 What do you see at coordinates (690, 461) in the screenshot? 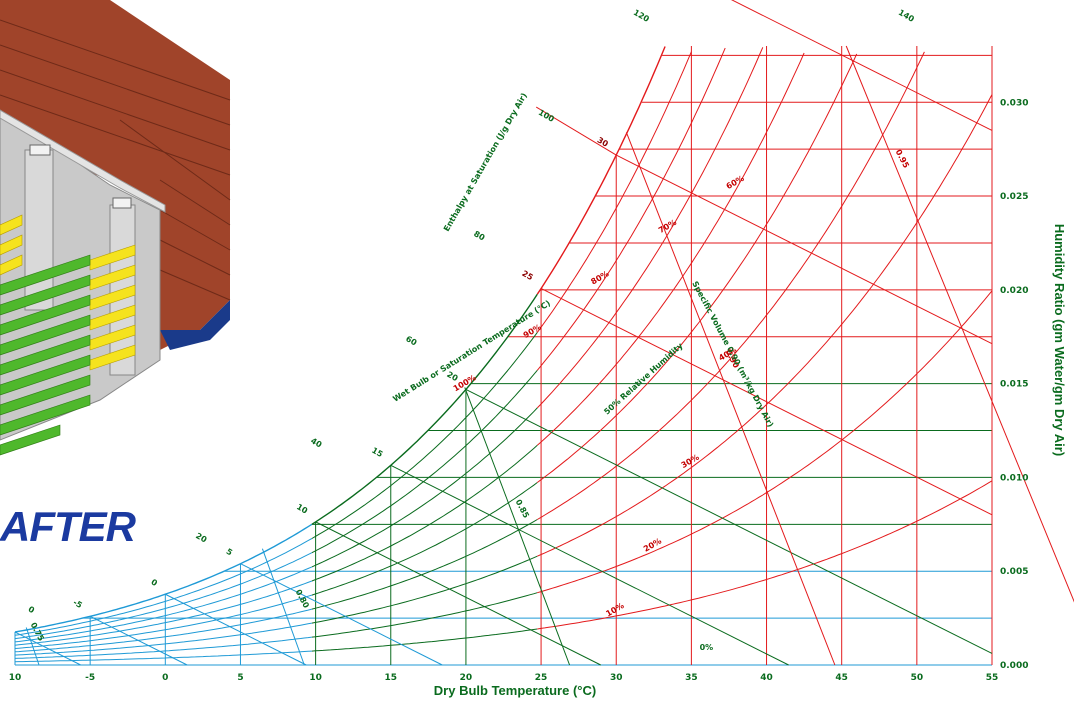
I see `rh-label: 30%` at bounding box center [690, 461].